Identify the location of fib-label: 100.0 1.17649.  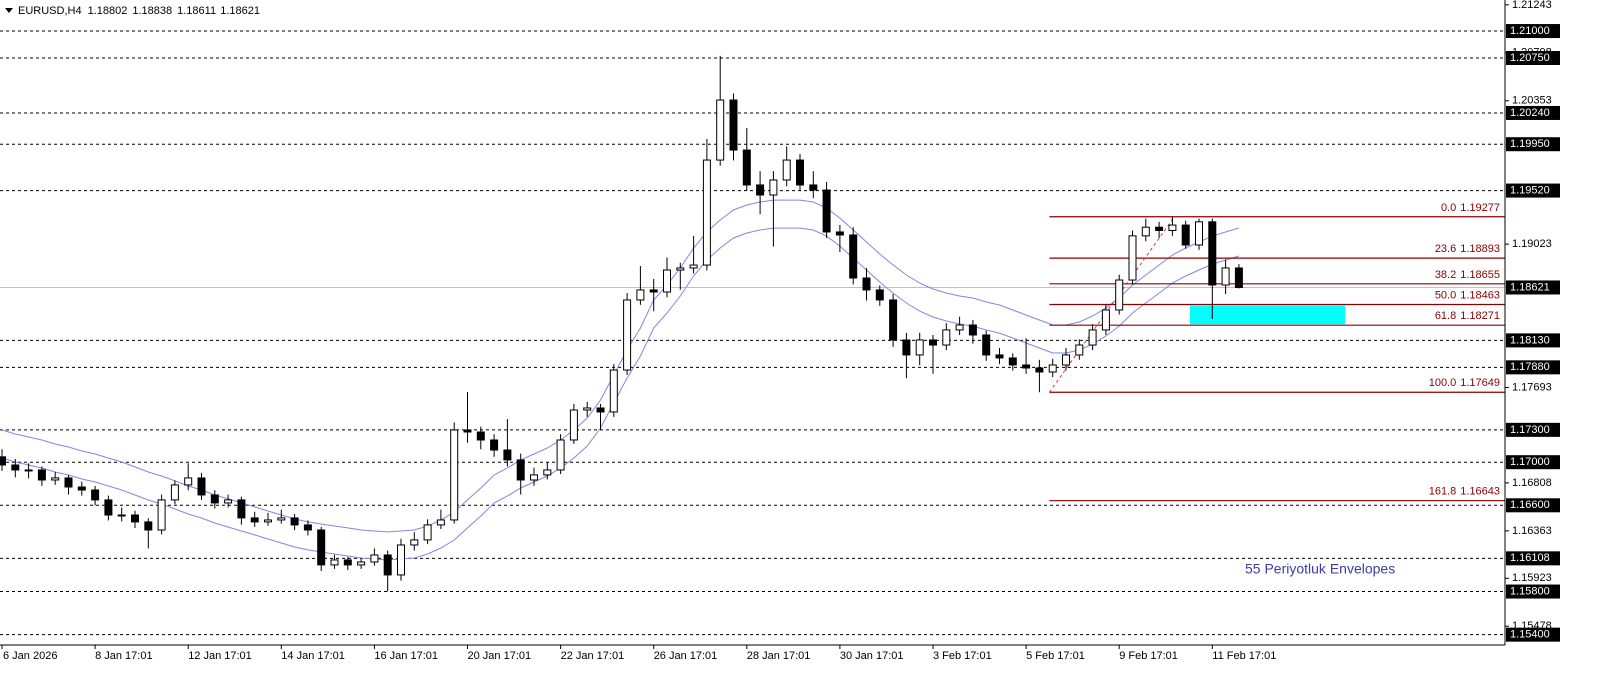
(1464, 383).